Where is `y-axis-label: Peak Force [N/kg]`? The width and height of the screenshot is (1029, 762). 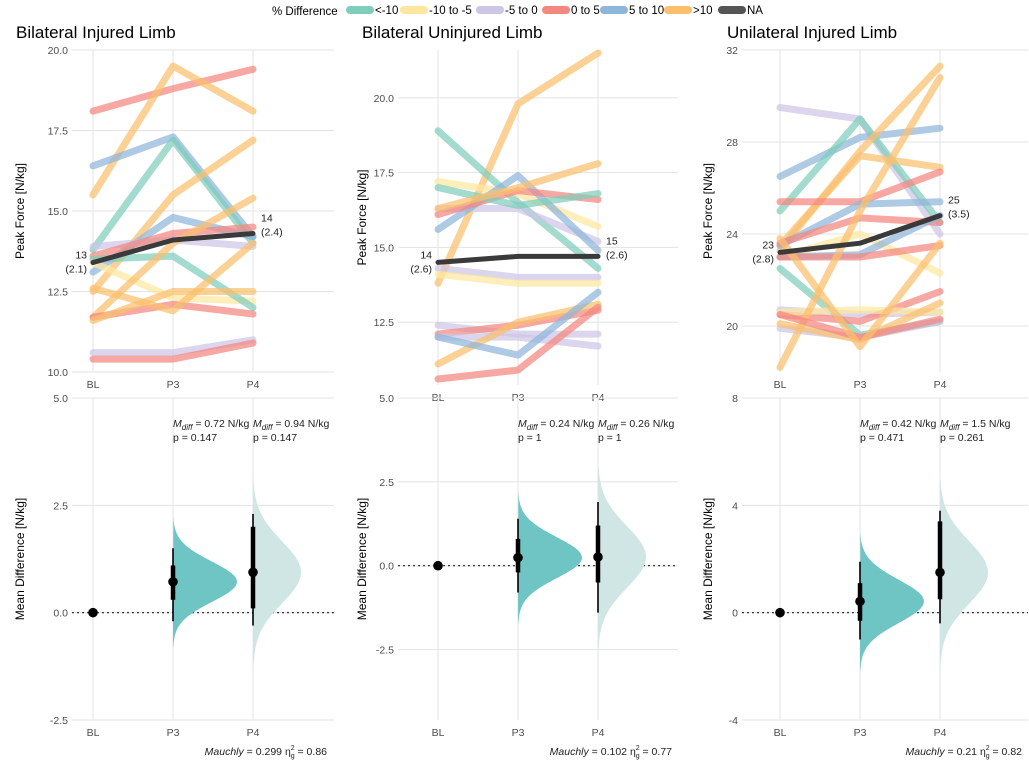
y-axis-label: Peak Force [N/kg] is located at coordinates (20, 211).